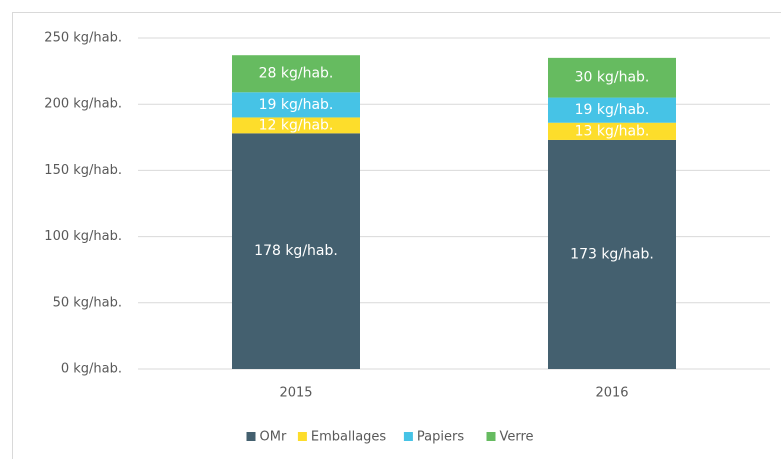 Image resolution: width=781 pixels, height=459 pixels. I want to click on y-tick-label: 50 kg/hab., so click(87, 302).